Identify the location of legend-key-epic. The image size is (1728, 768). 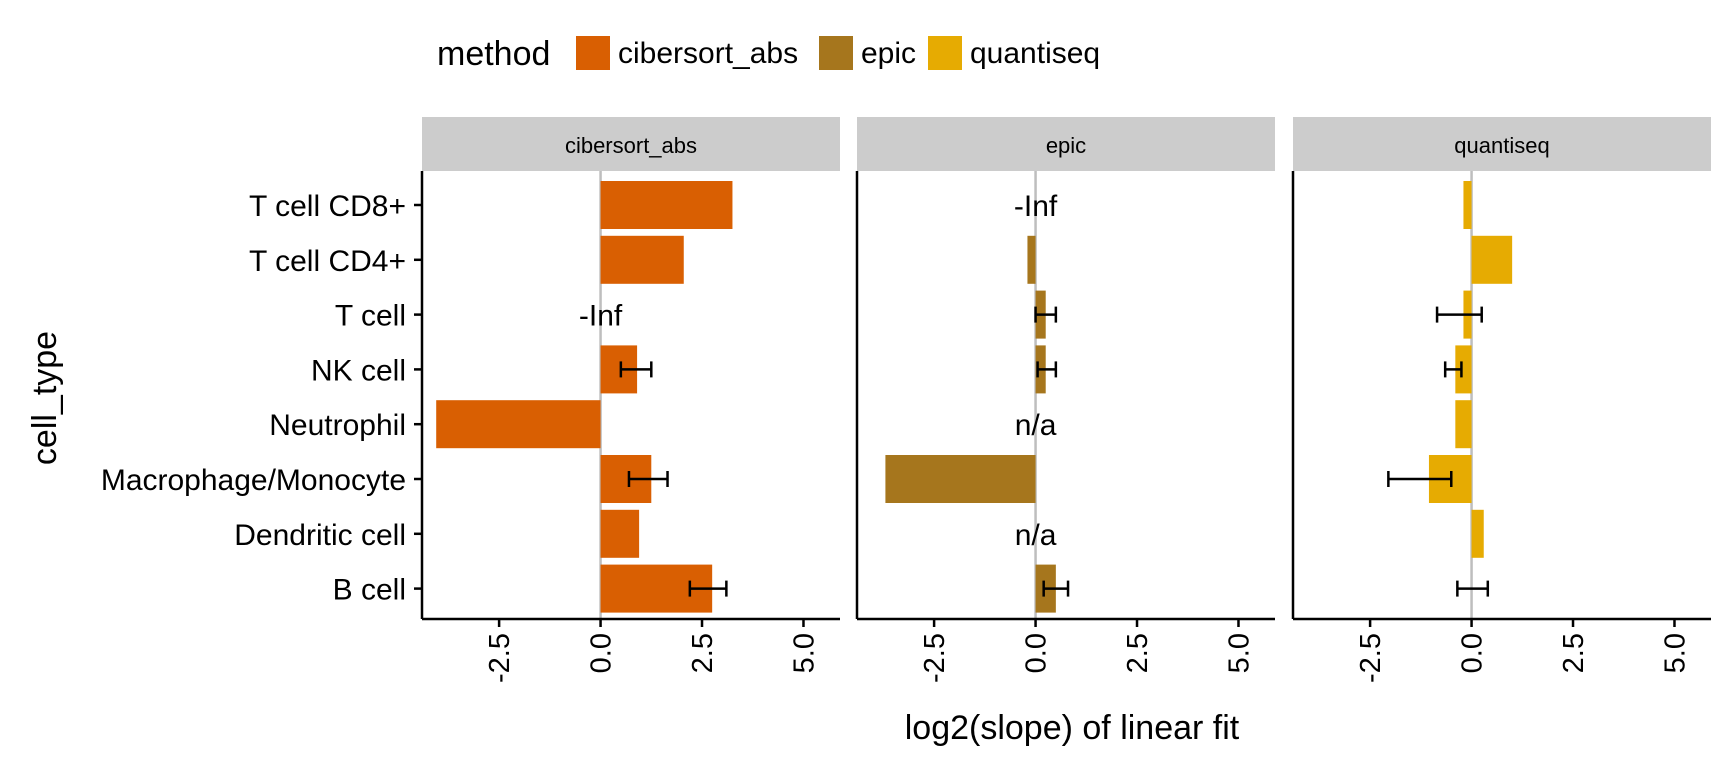
(836, 53).